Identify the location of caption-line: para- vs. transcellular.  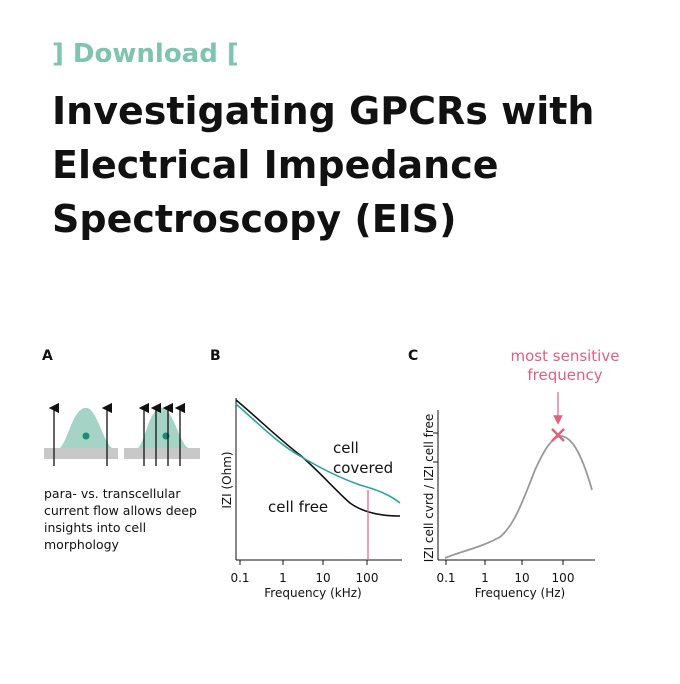
(112, 493).